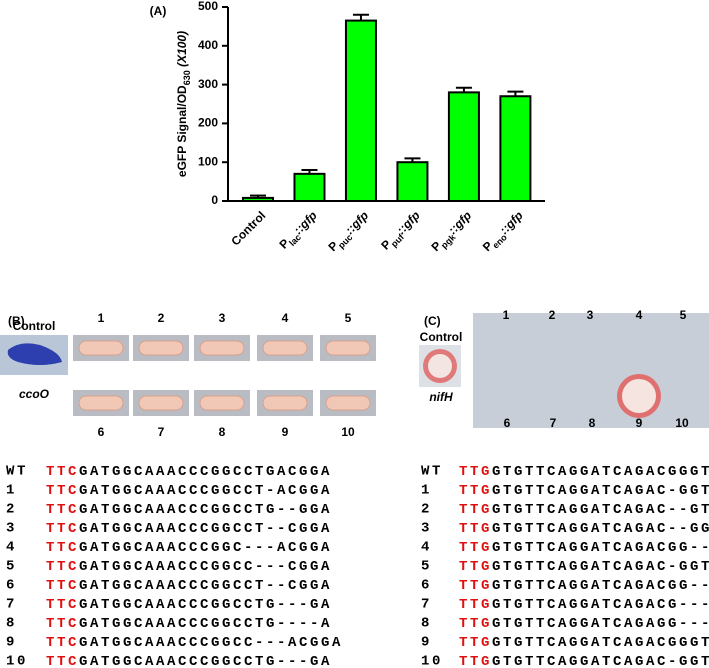 The image size is (709, 668). Describe the element at coordinates (205, 510) in the screenshot. I see `target: GATGGCAAACCCGGCCTG--GGA` at that location.